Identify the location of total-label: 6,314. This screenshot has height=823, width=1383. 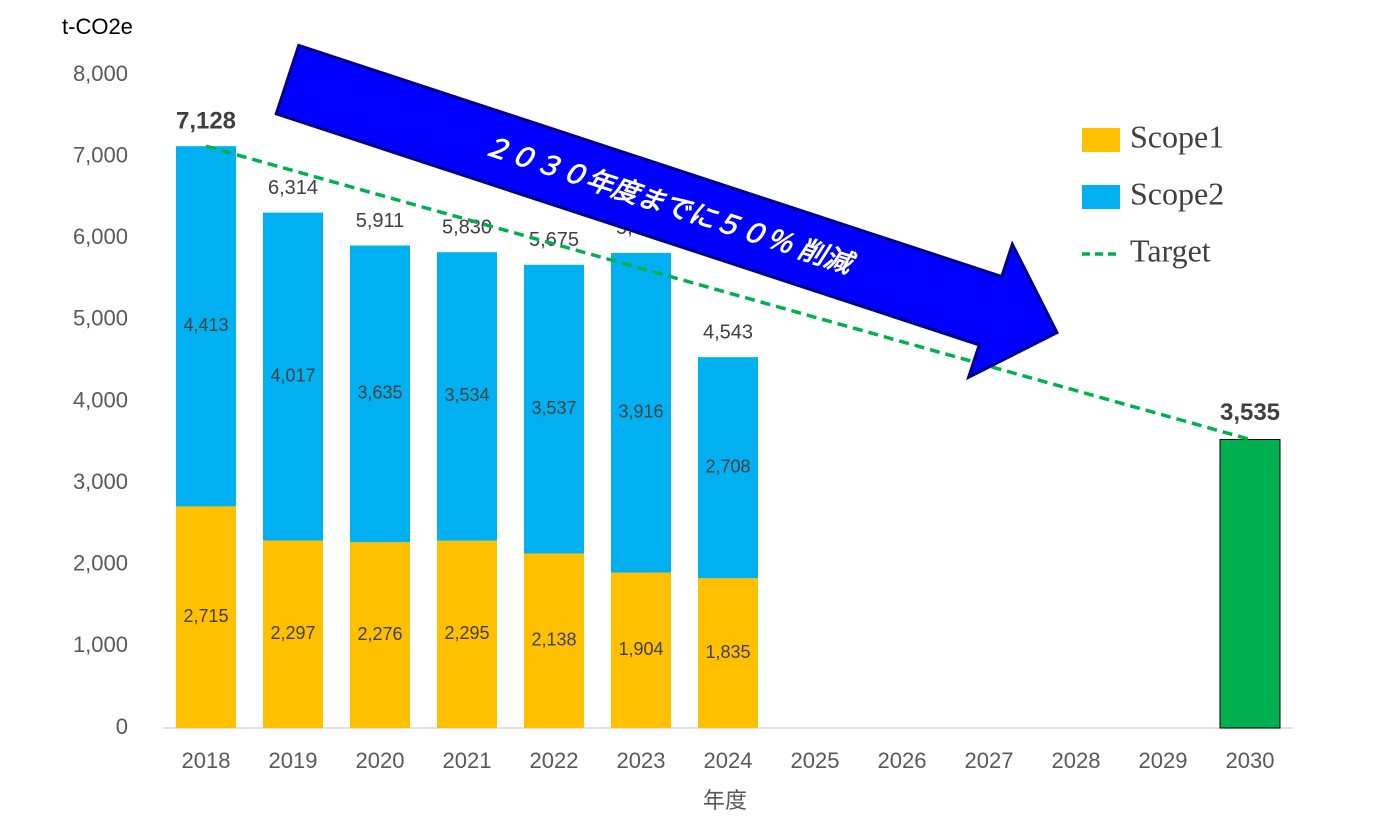
(293, 188).